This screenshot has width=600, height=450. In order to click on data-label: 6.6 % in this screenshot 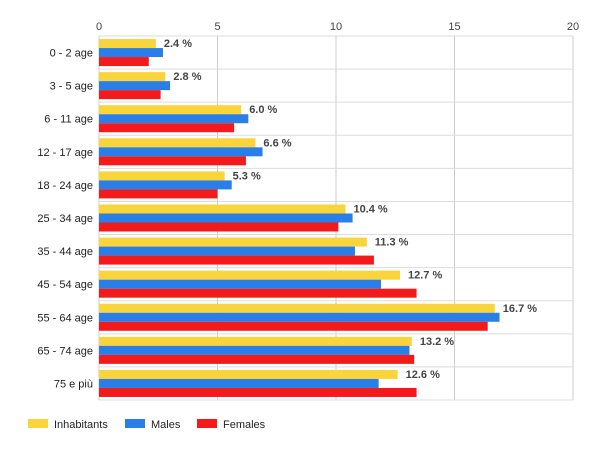, I will do `click(277, 143)`.